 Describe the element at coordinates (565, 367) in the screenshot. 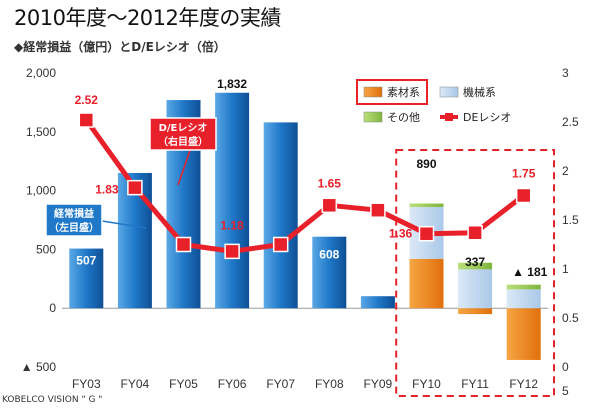

I see `y-right-tick-label: 0` at that location.